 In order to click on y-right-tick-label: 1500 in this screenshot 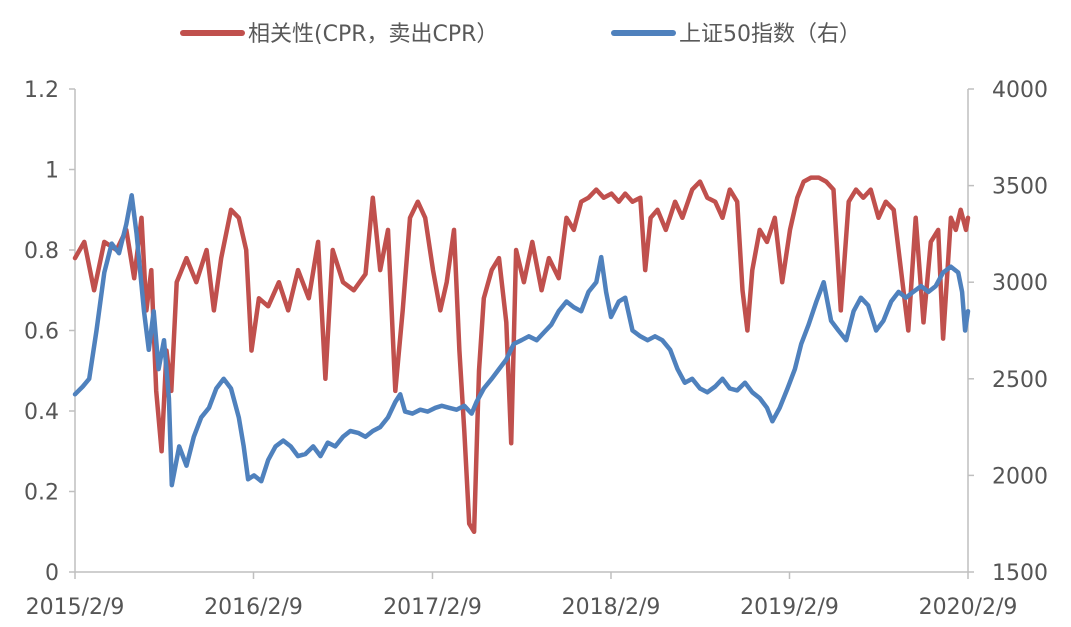, I will do `click(1020, 573)`.